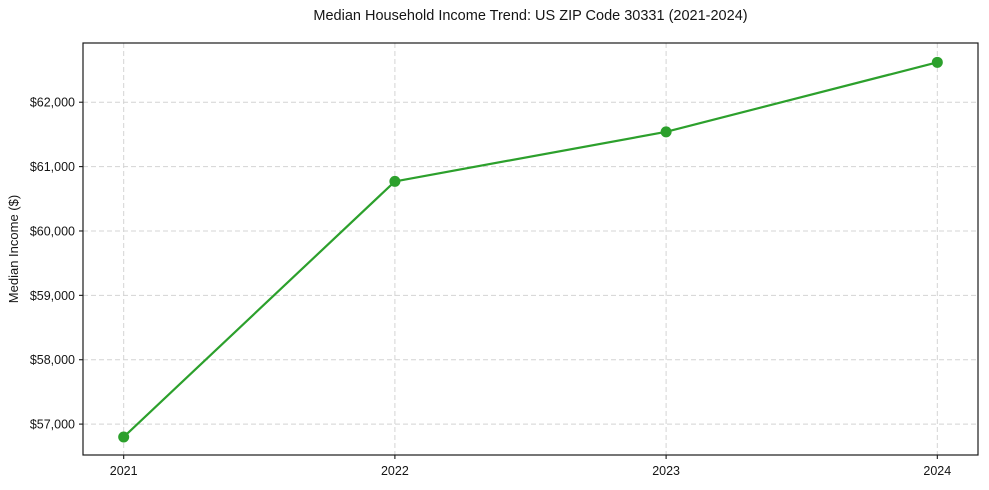 The height and width of the screenshot is (490, 989). Describe the element at coordinates (937, 471) in the screenshot. I see `x-tick-label-2024: 2024` at that location.